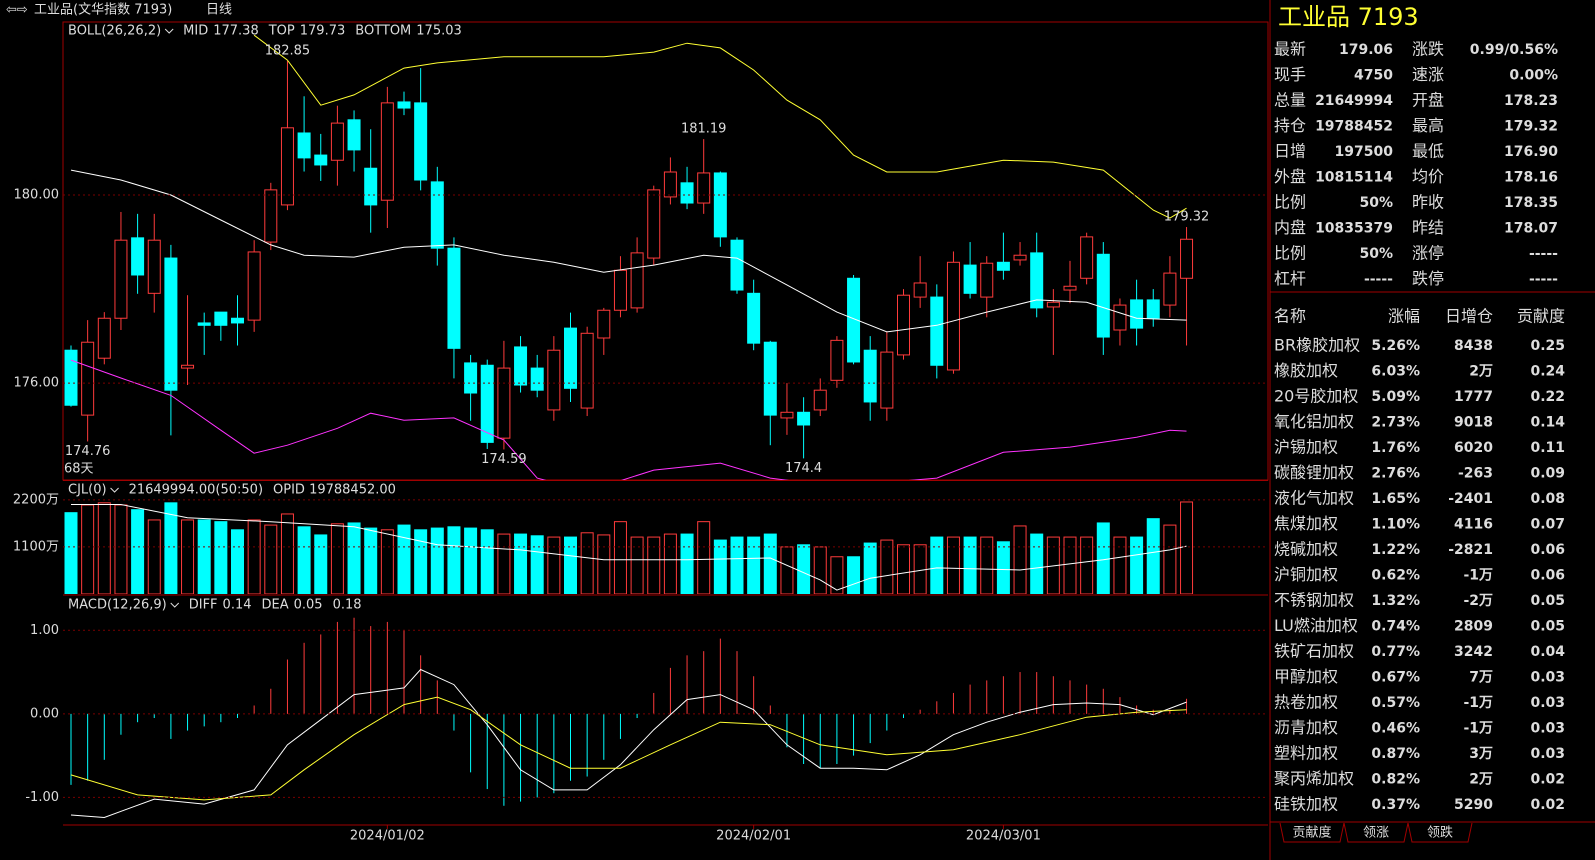 The width and height of the screenshot is (1595, 860). Describe the element at coordinates (1395, 652) in the screenshot. I see `cell: 0.77%` at that location.